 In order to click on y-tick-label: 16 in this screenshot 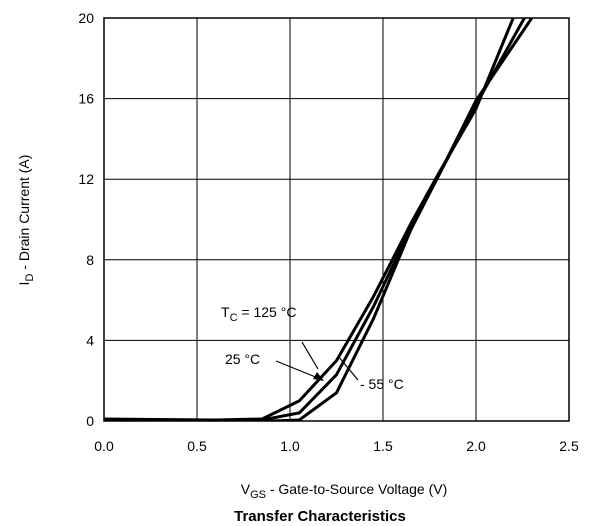, I will do `click(86, 99)`.